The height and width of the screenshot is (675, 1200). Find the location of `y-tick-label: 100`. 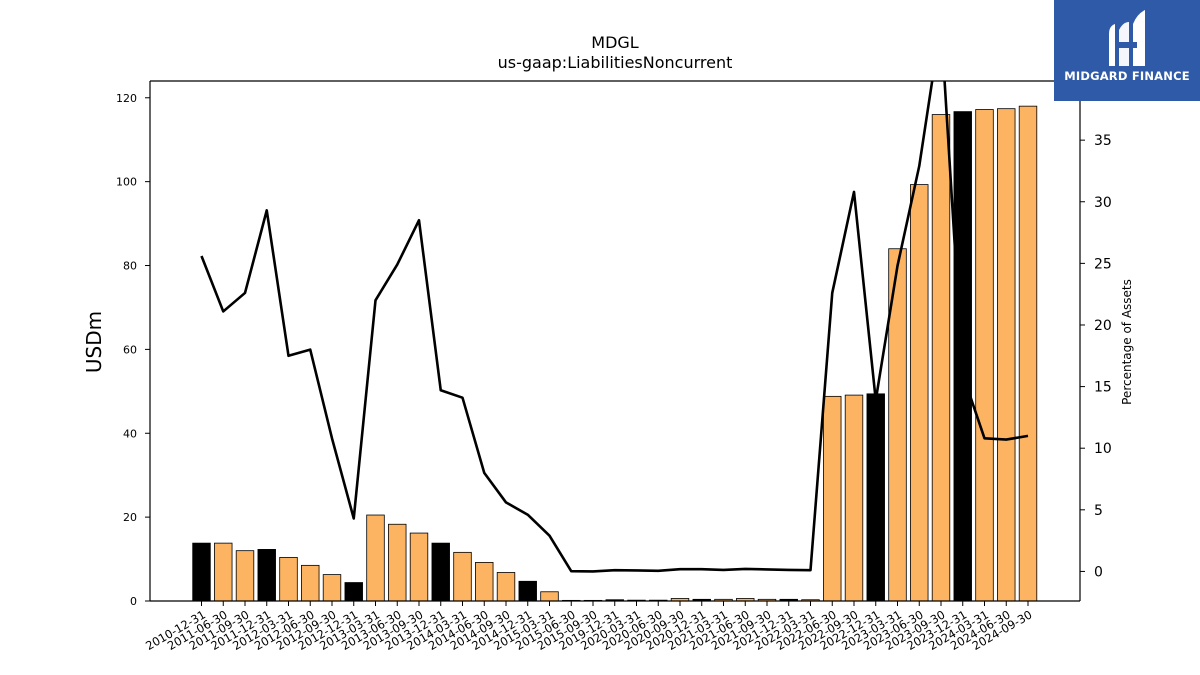

y-tick-label: 100 is located at coordinates (126, 182).